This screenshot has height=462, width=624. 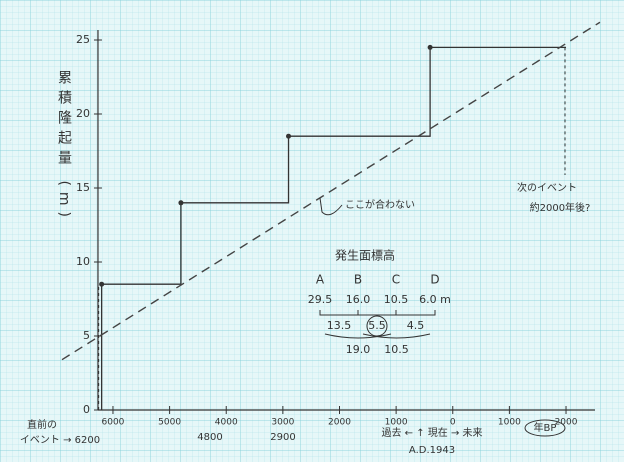 I want to click on annotation-circle, so click(x=545, y=428).